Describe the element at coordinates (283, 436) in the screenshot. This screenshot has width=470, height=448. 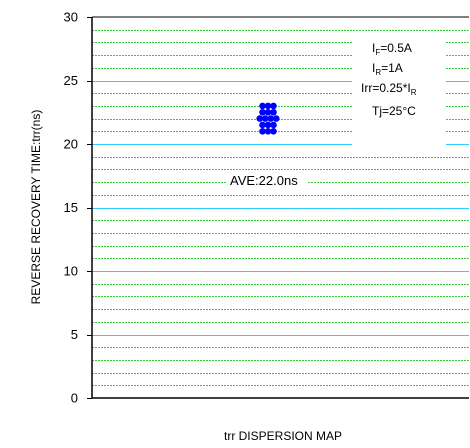
I see `x-axis-label: trr DISPERSION MAP` at that location.